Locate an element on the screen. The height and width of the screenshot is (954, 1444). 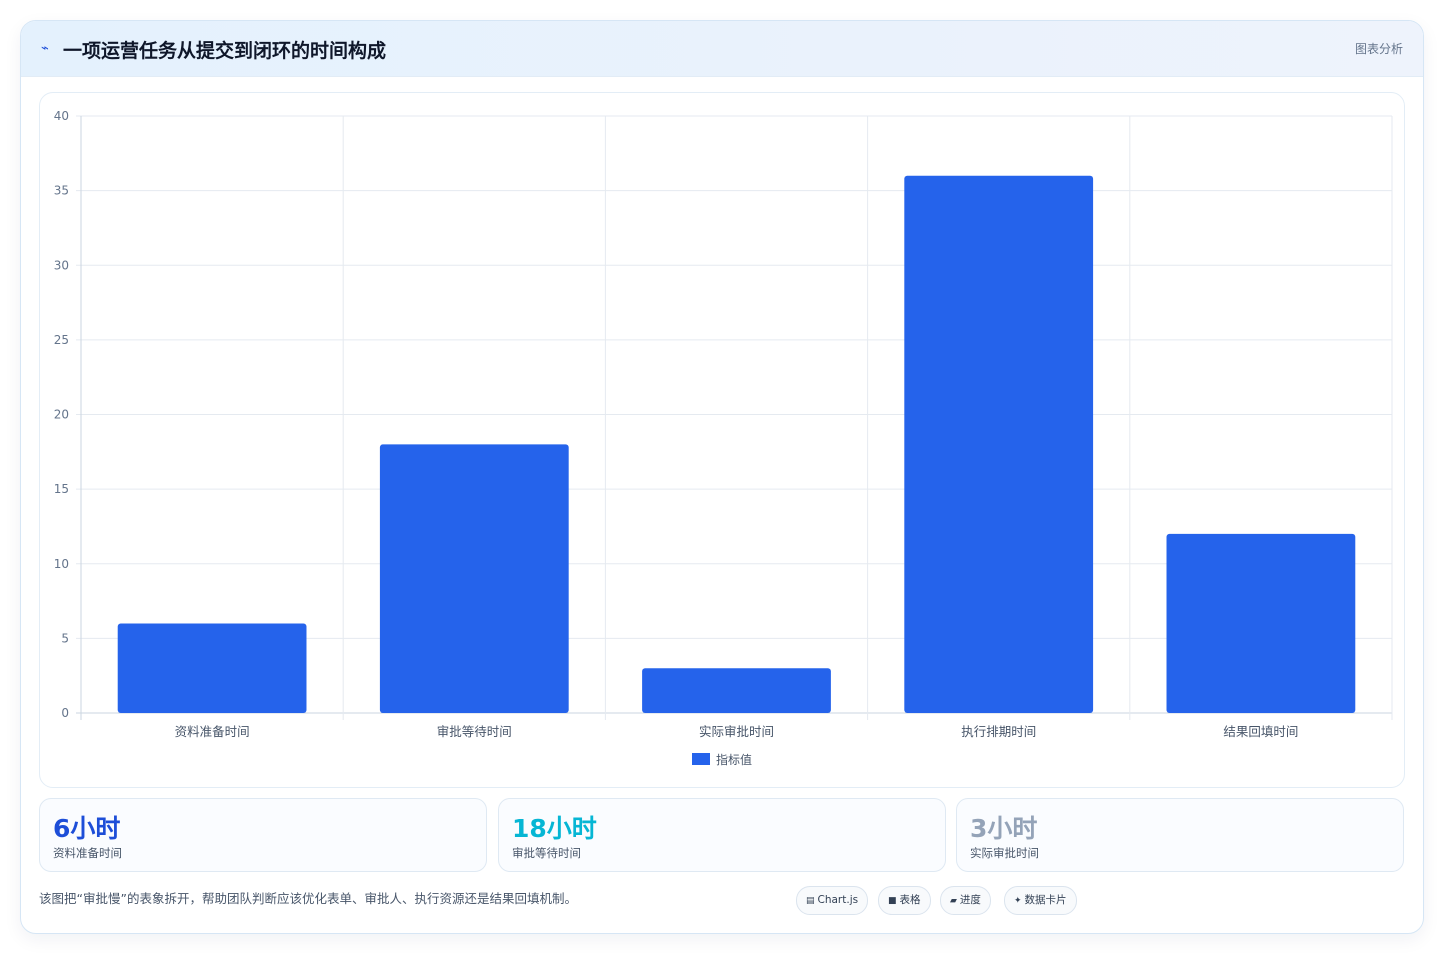
x-tick-label: 执行排期时间 is located at coordinates (998, 731).